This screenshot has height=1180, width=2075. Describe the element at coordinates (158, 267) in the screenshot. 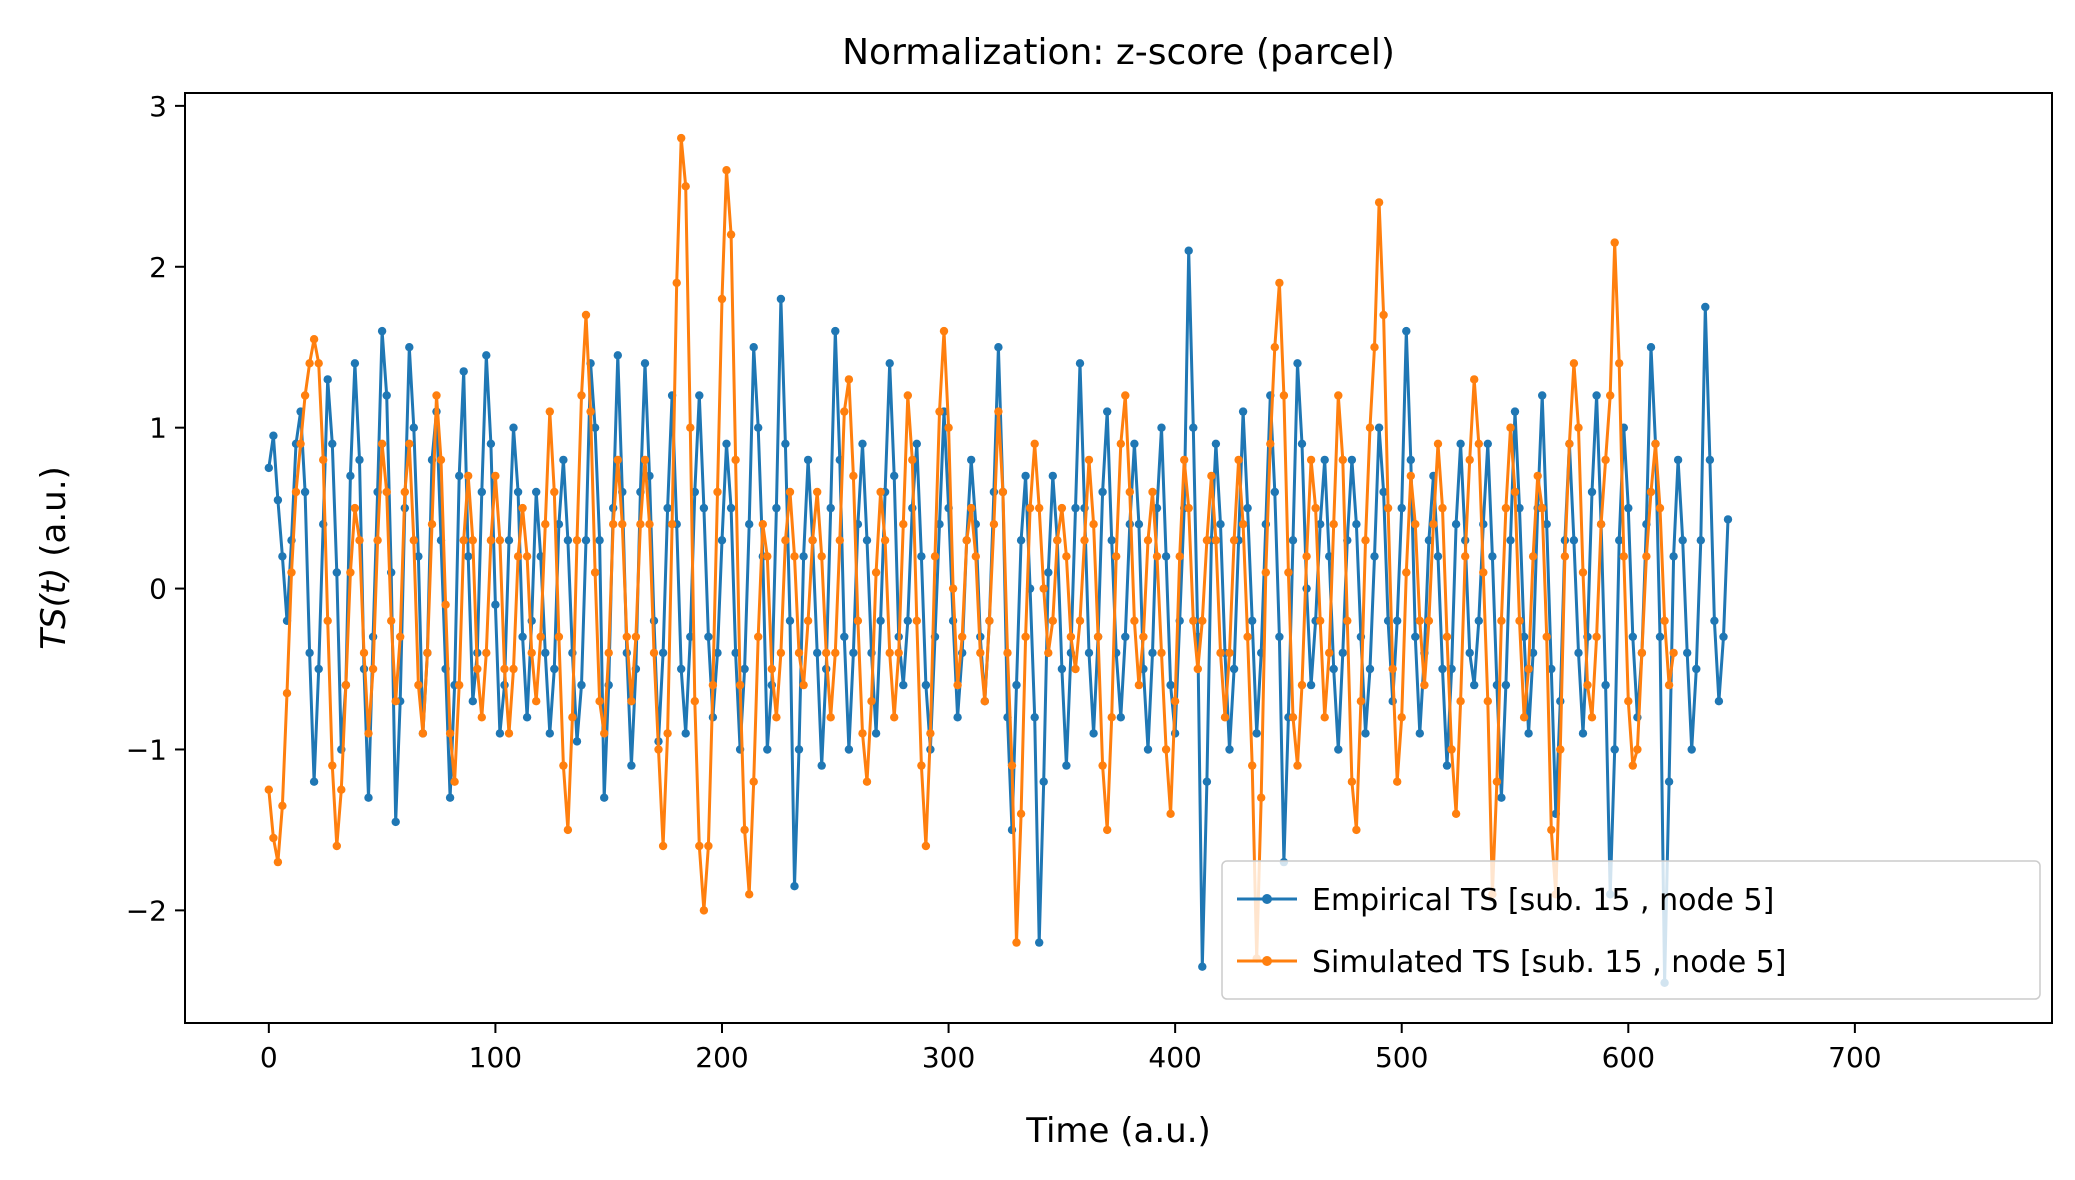

I see `y-tick-label: 2` at that location.